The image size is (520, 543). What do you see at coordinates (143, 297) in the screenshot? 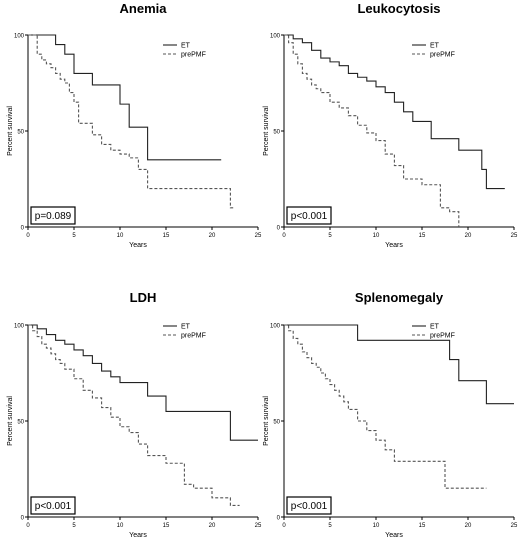
I see `panel-title: LDH` at bounding box center [143, 297].